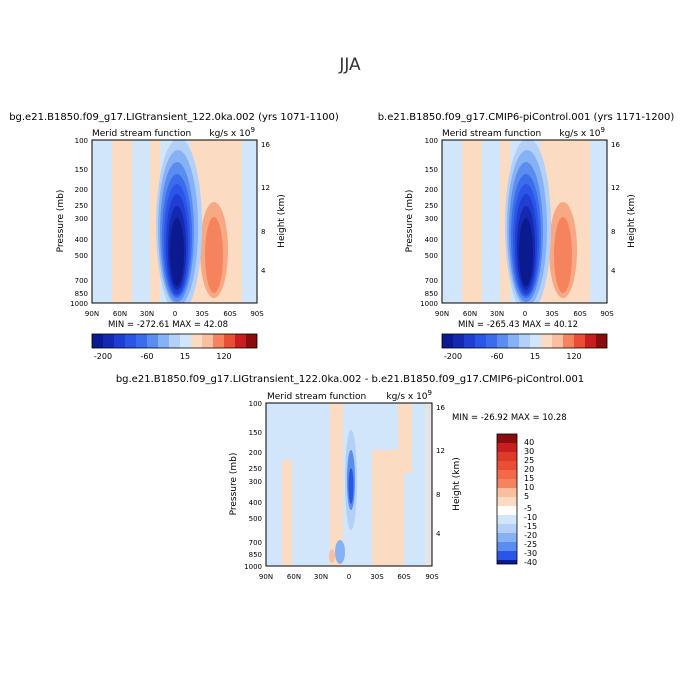 The width and height of the screenshot is (700, 700). Describe the element at coordinates (234, 484) in the screenshot. I see `panel-difference-ylabel: Pressure (mb)` at that location.